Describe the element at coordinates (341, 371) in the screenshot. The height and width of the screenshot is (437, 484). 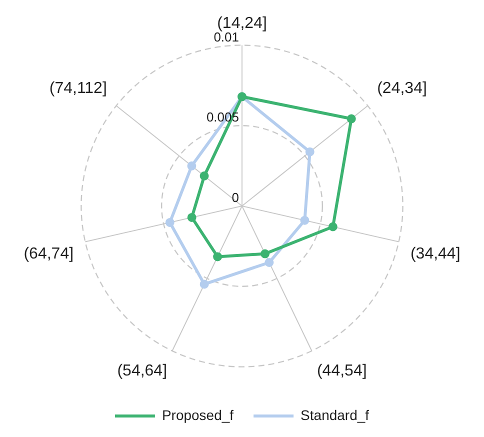
I see `spoke-label: (44,54]` at that location.